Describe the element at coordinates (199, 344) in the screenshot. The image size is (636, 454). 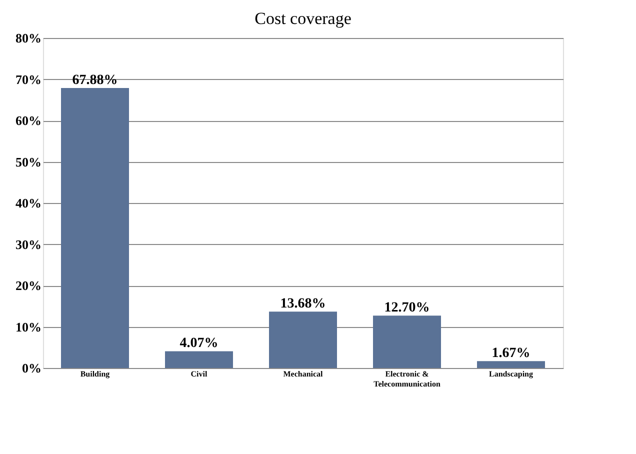
I see `data-label: 4.07%` at that location.